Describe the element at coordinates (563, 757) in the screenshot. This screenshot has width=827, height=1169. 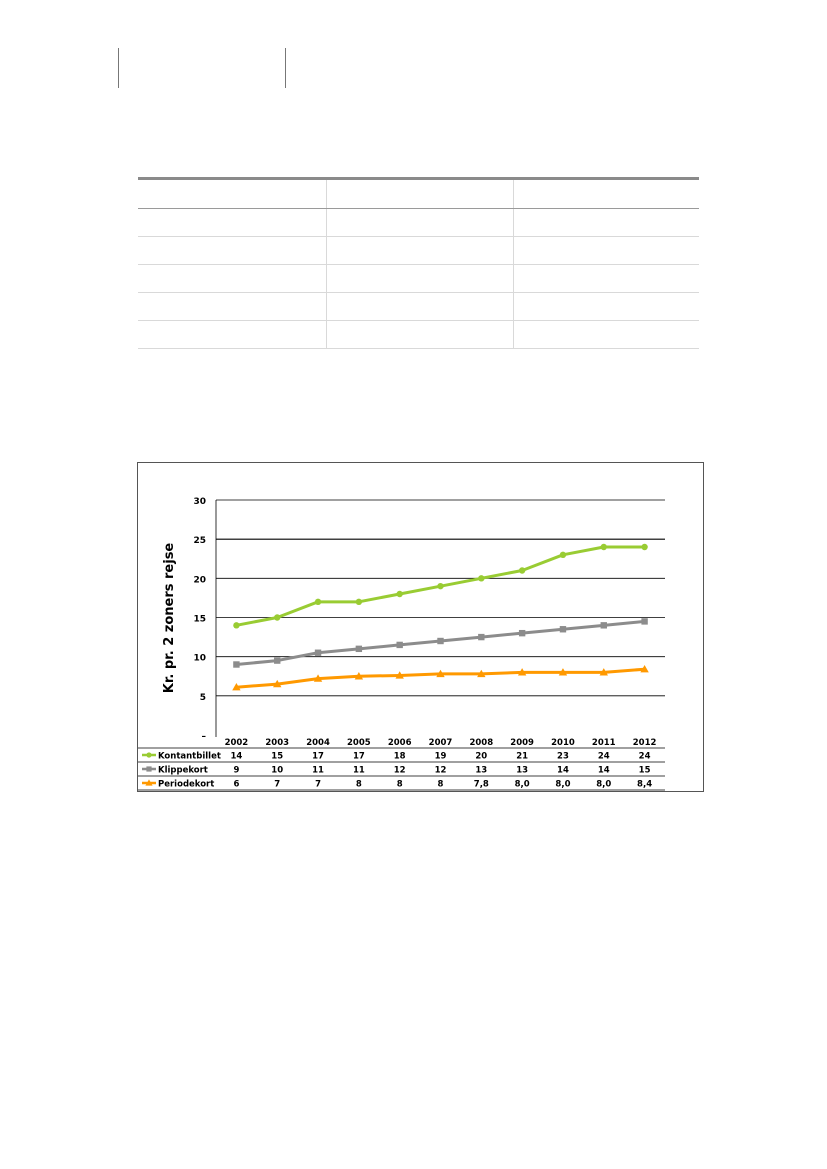
I see `data-table-value: 23` at that location.